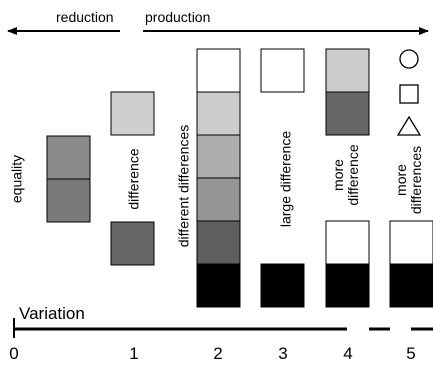 The height and width of the screenshot is (365, 433). I want to click on axis-tick-0: 0, so click(14, 353).